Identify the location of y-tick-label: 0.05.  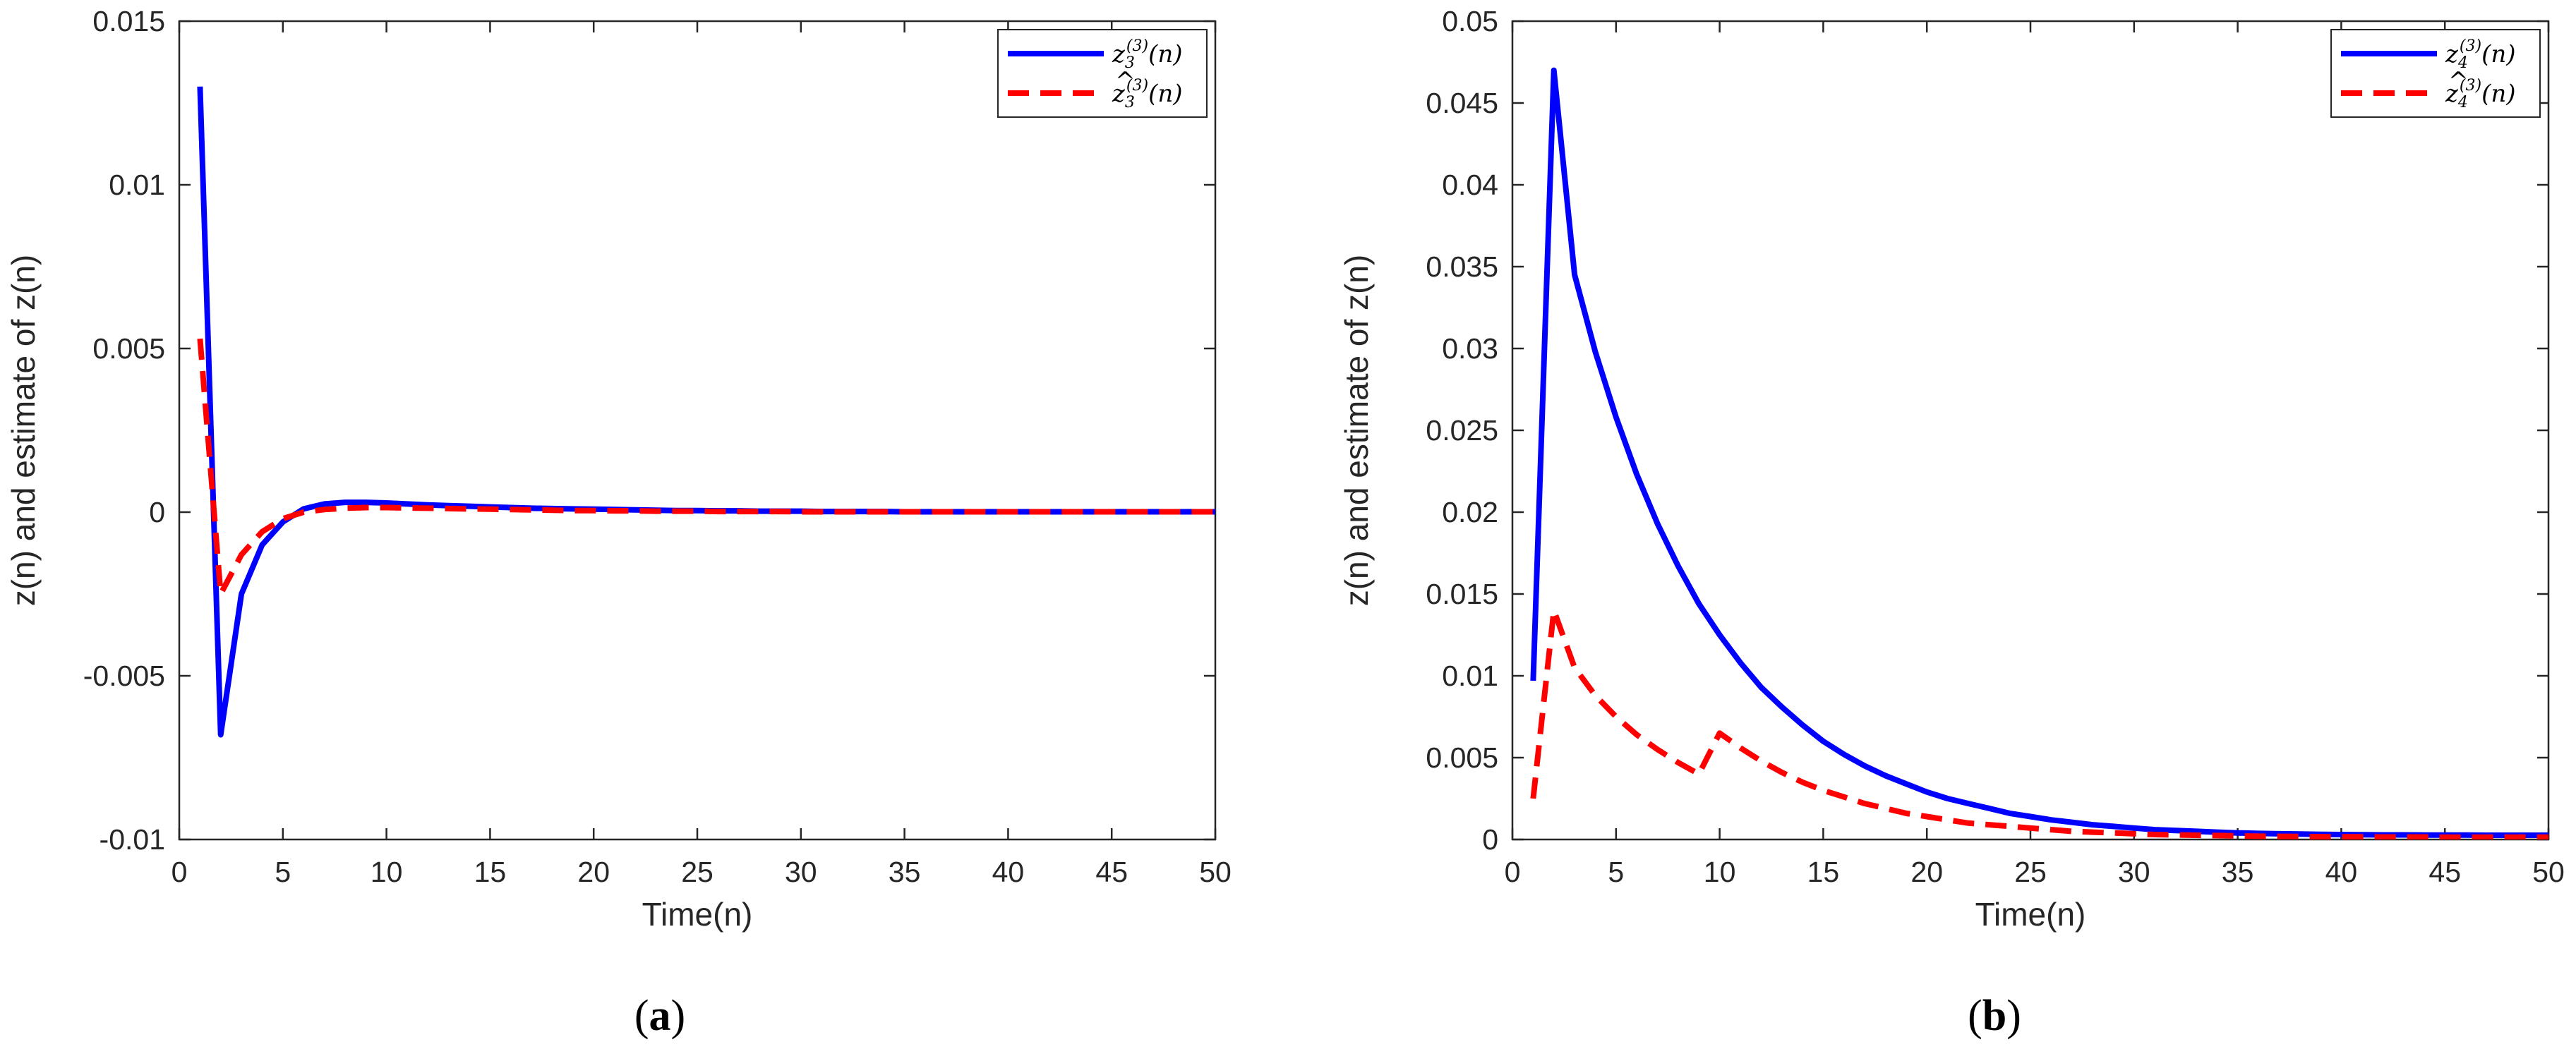
(1470, 21).